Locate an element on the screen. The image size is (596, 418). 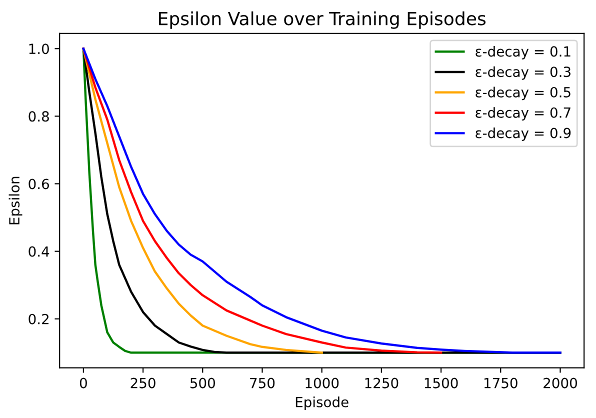
legend-label: ε-decay = 0.1 is located at coordinates (523, 53).